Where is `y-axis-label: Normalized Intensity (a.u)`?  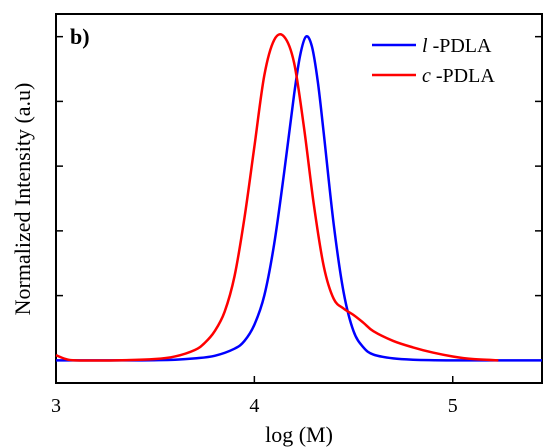 y-axis-label: Normalized Intensity (a.u) is located at coordinates (22, 199).